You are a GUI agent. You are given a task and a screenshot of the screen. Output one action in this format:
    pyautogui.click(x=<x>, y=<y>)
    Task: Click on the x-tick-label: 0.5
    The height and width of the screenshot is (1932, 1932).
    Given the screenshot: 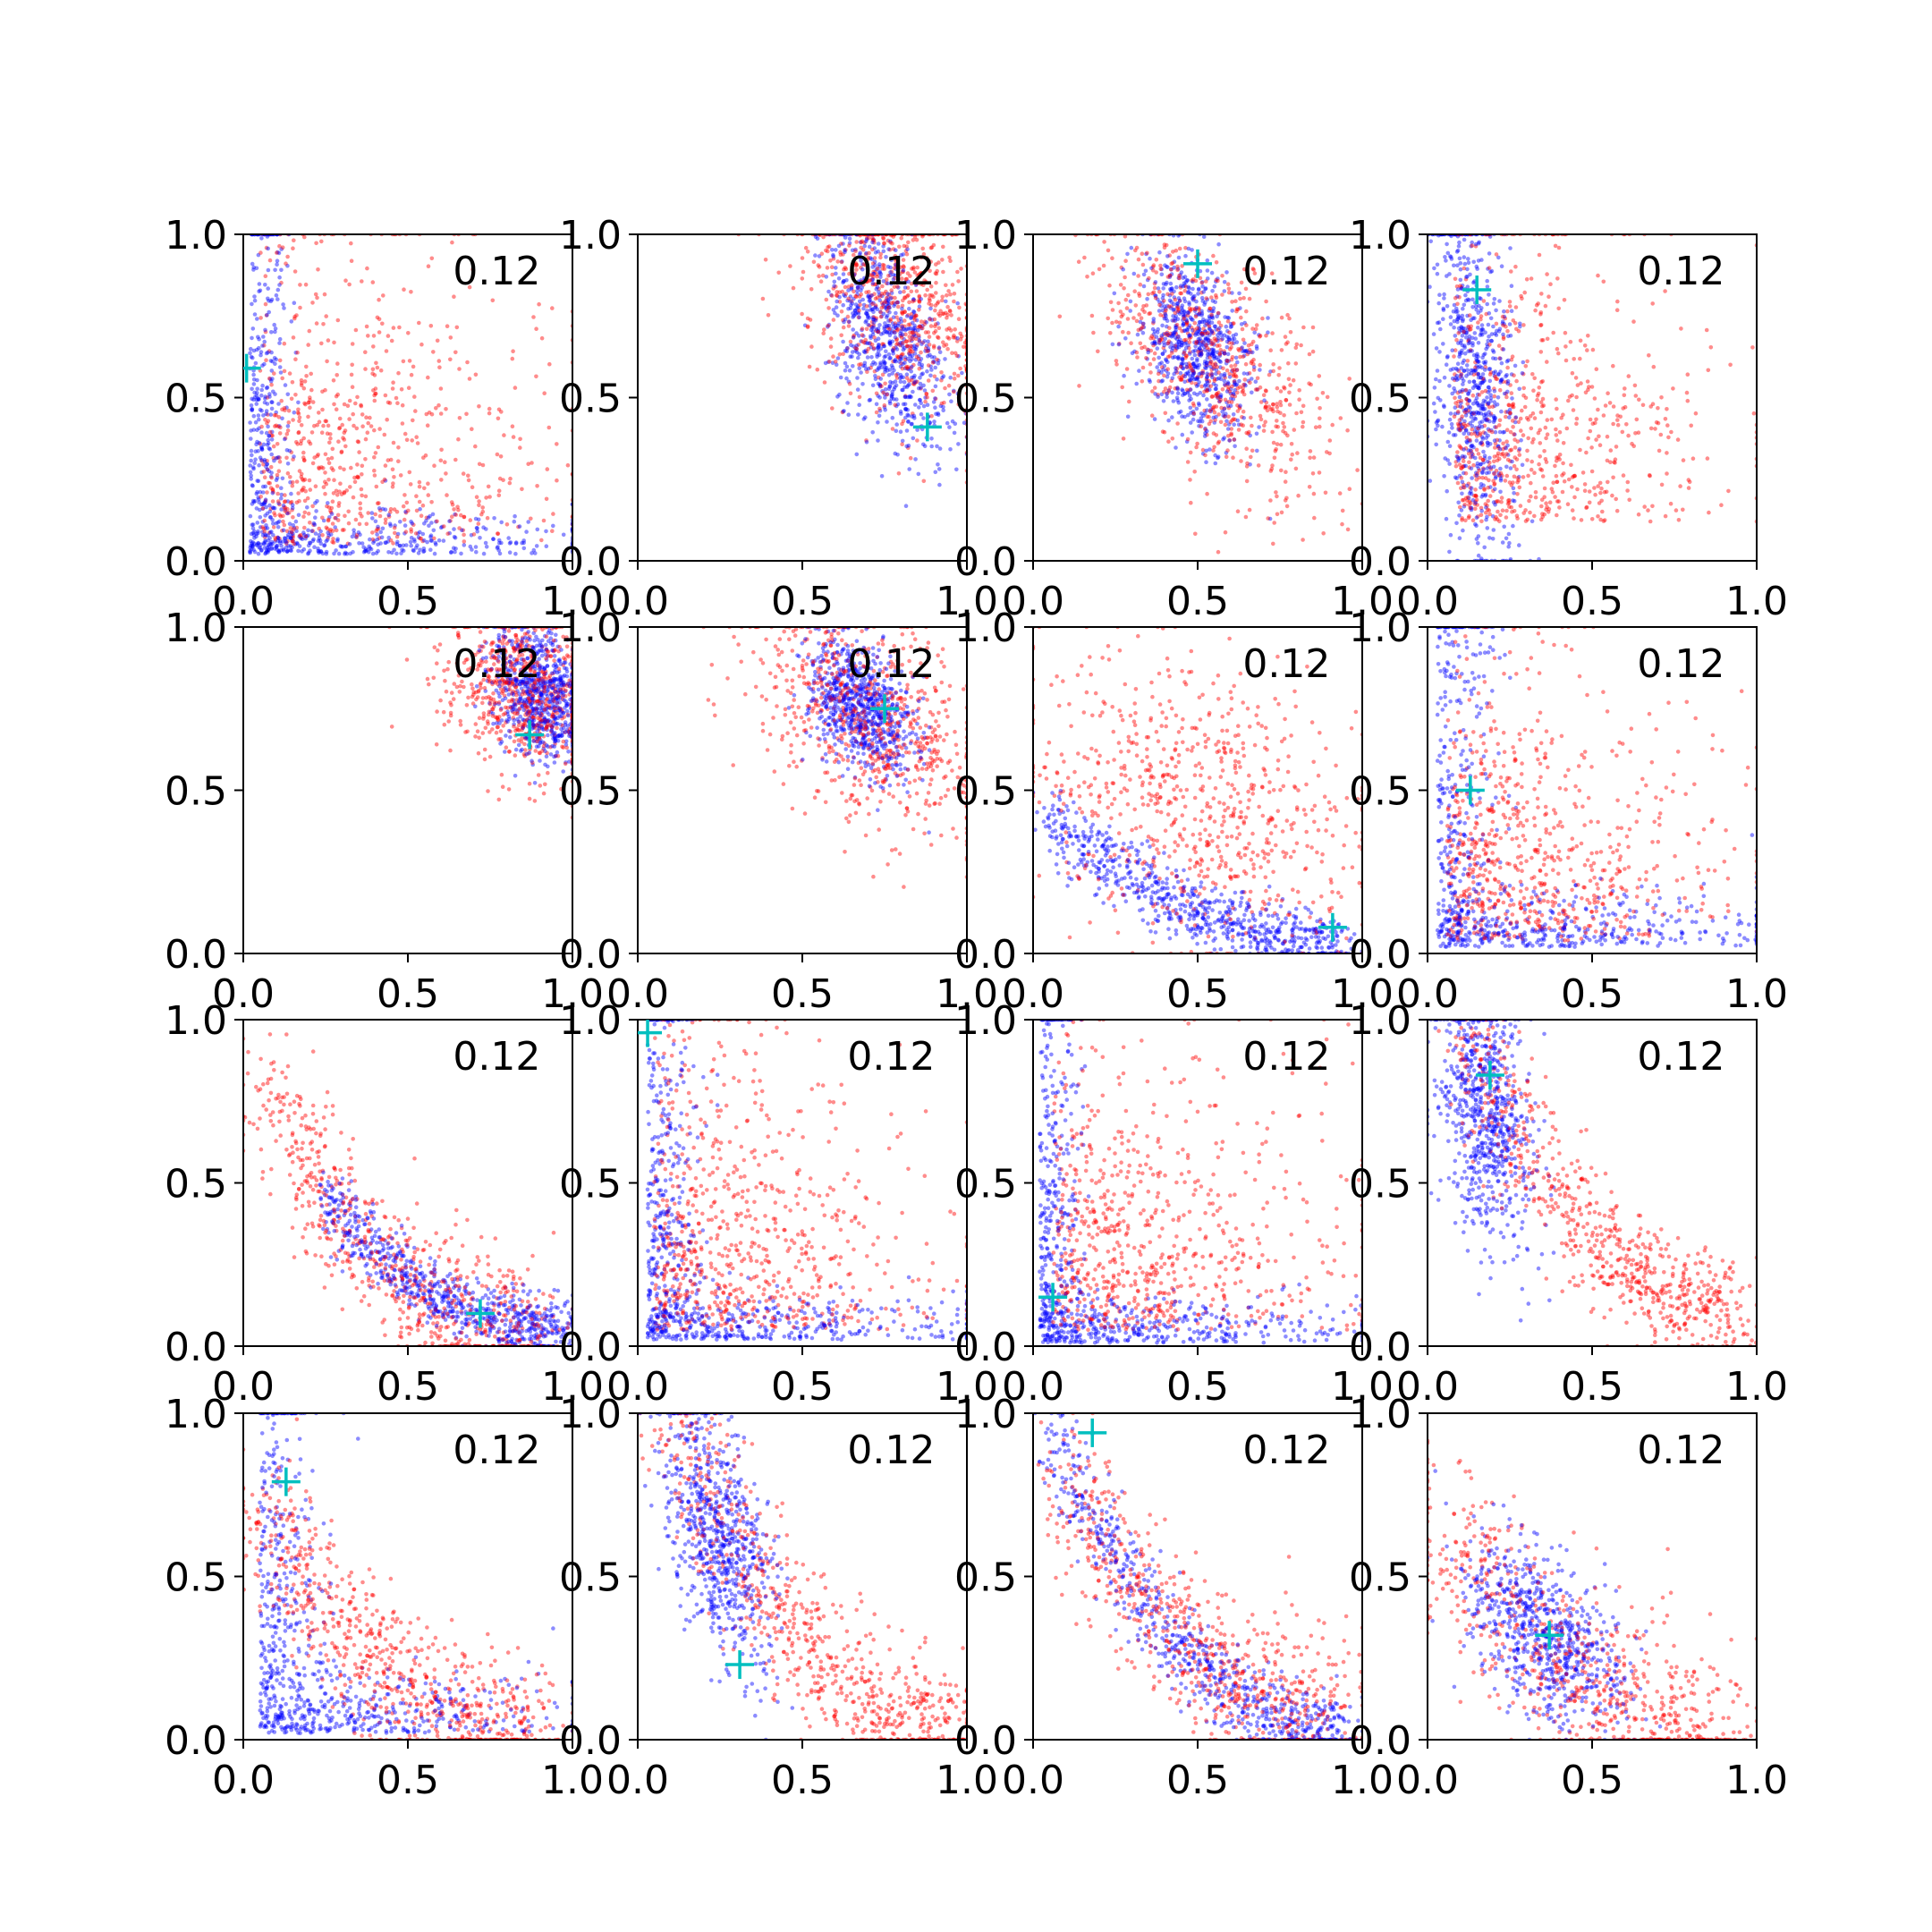 What is the action you would take?
    pyautogui.click(x=1197, y=601)
    